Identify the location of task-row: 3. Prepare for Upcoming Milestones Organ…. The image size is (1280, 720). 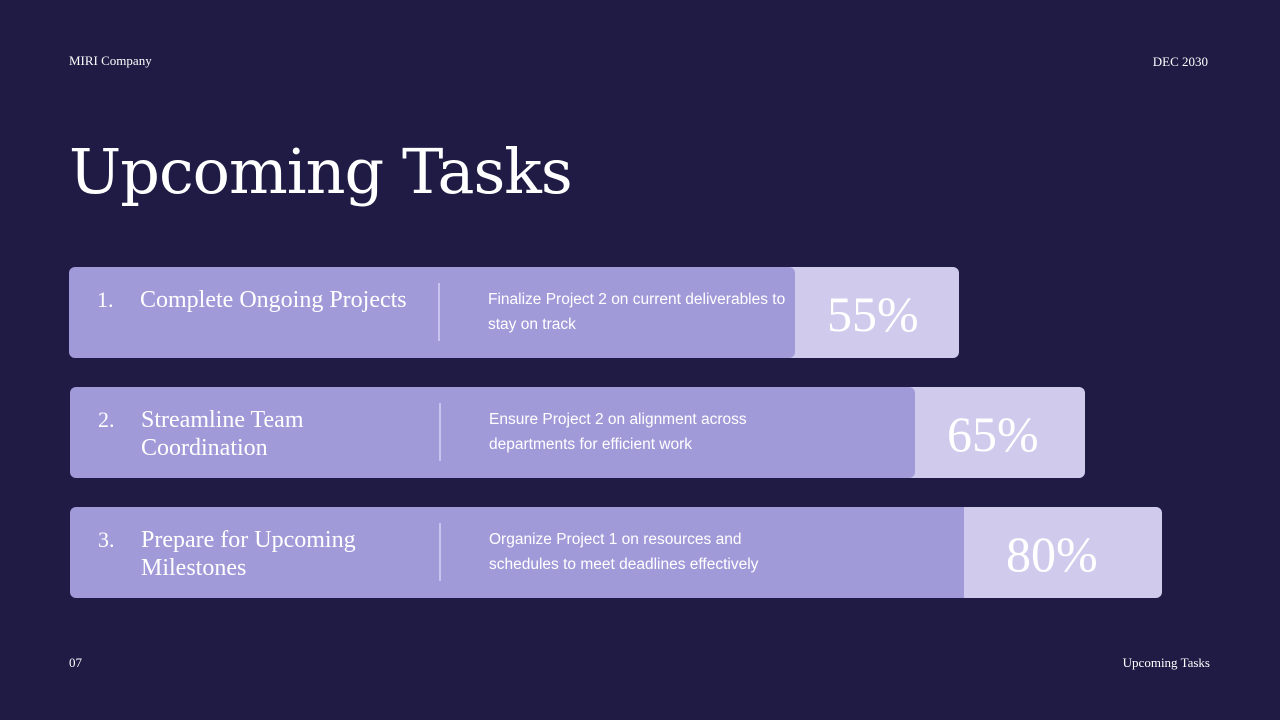
(616, 552).